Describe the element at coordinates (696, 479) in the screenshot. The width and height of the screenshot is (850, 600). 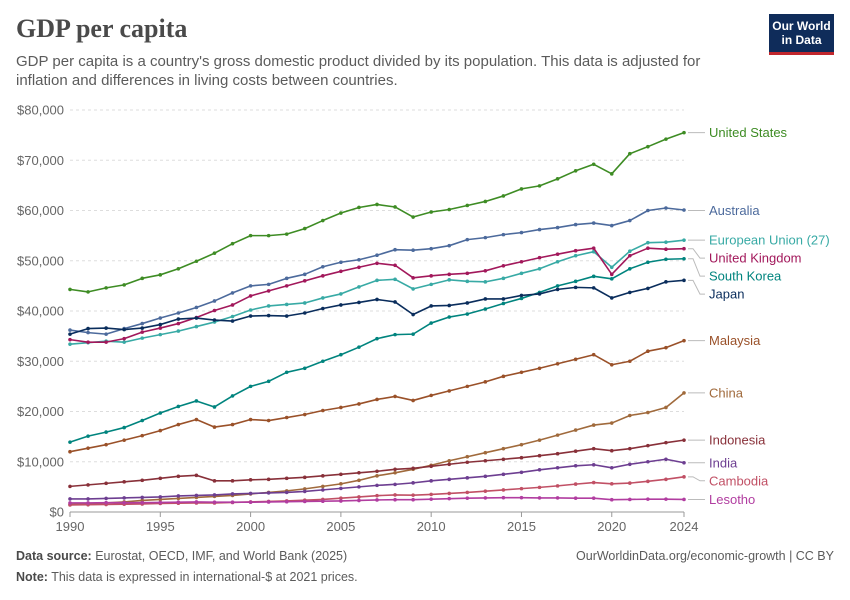
I see `legend-connector-cambodia` at that location.